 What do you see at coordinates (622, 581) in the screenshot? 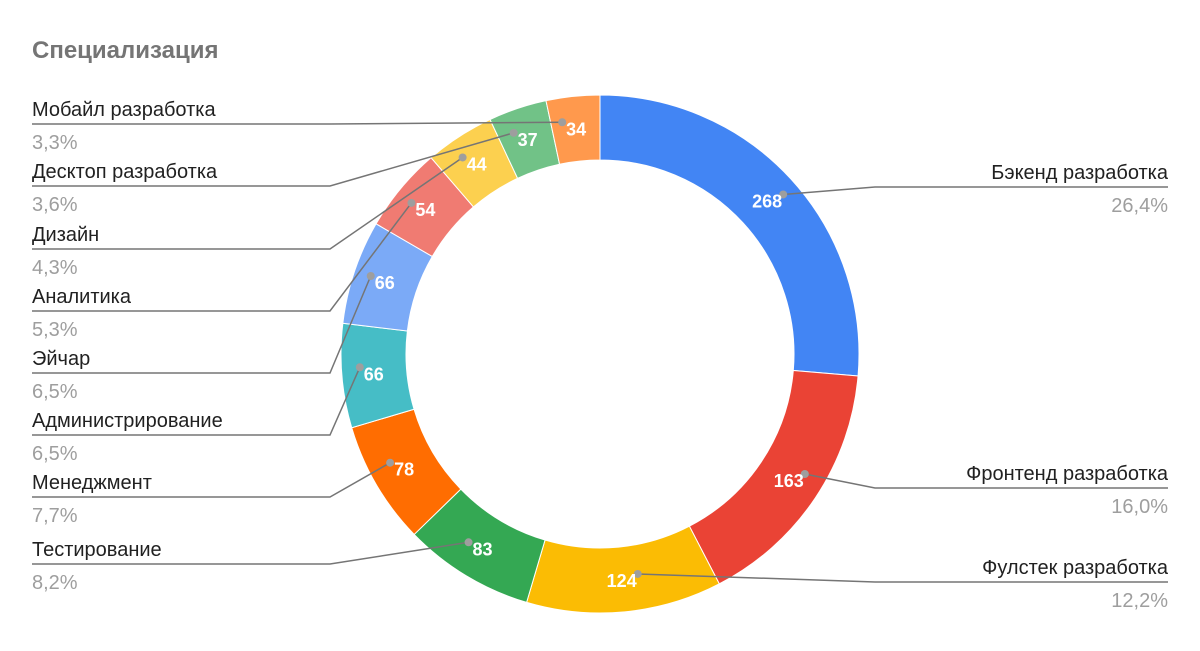
I see `value-label: 124` at bounding box center [622, 581].